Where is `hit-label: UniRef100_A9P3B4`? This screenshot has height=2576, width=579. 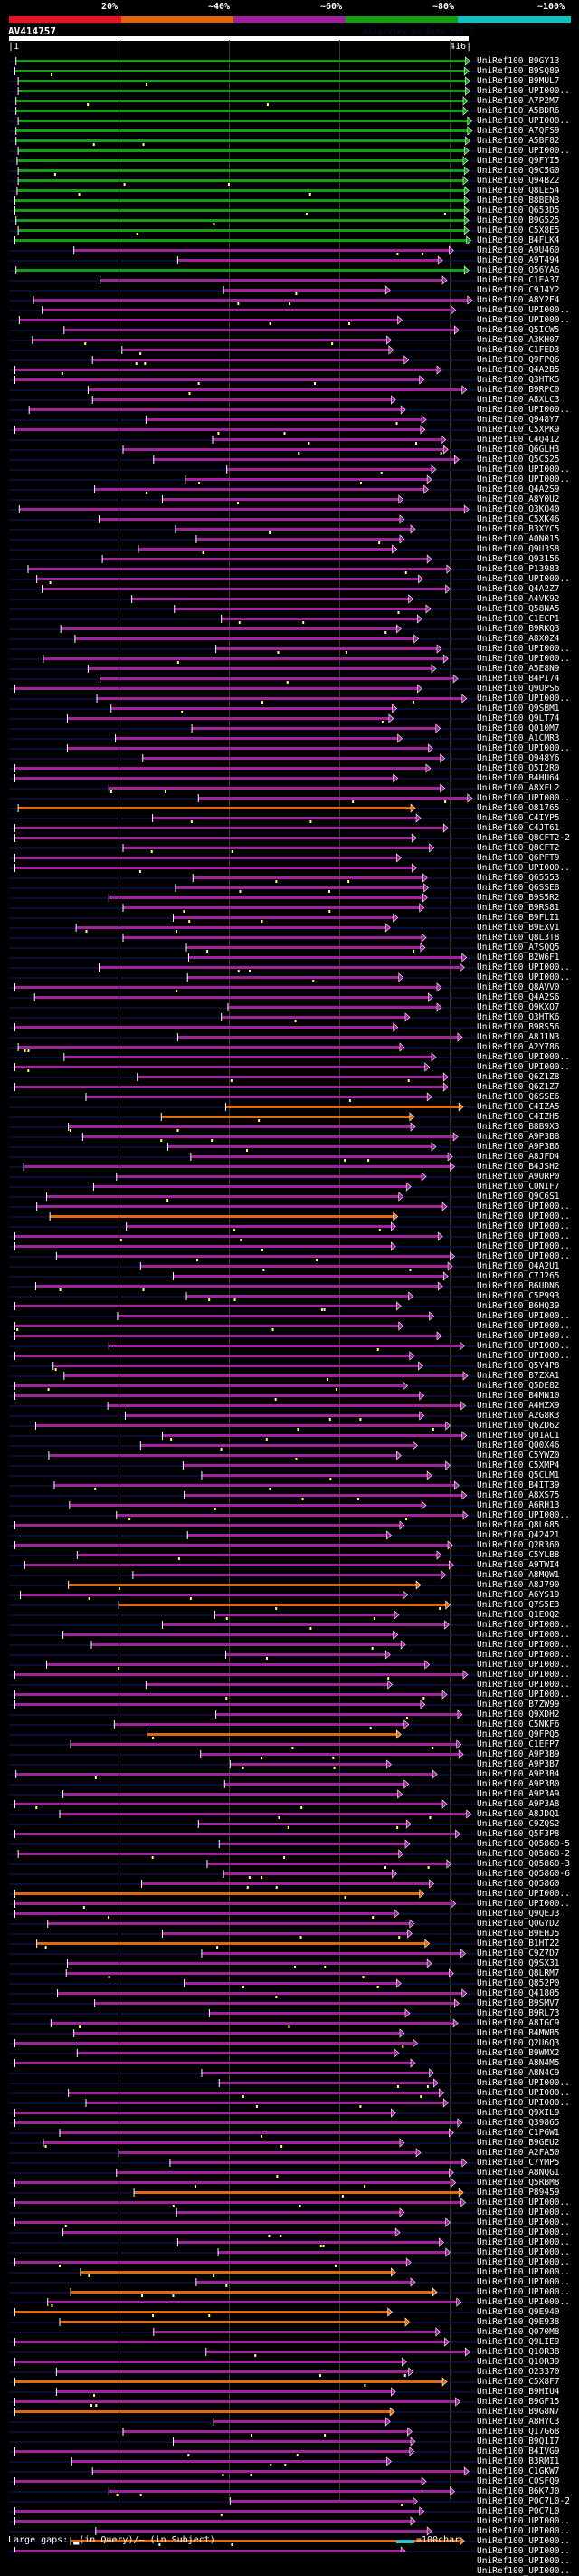 hit-label: UniRef100_A9P3B4 is located at coordinates (518, 1774).